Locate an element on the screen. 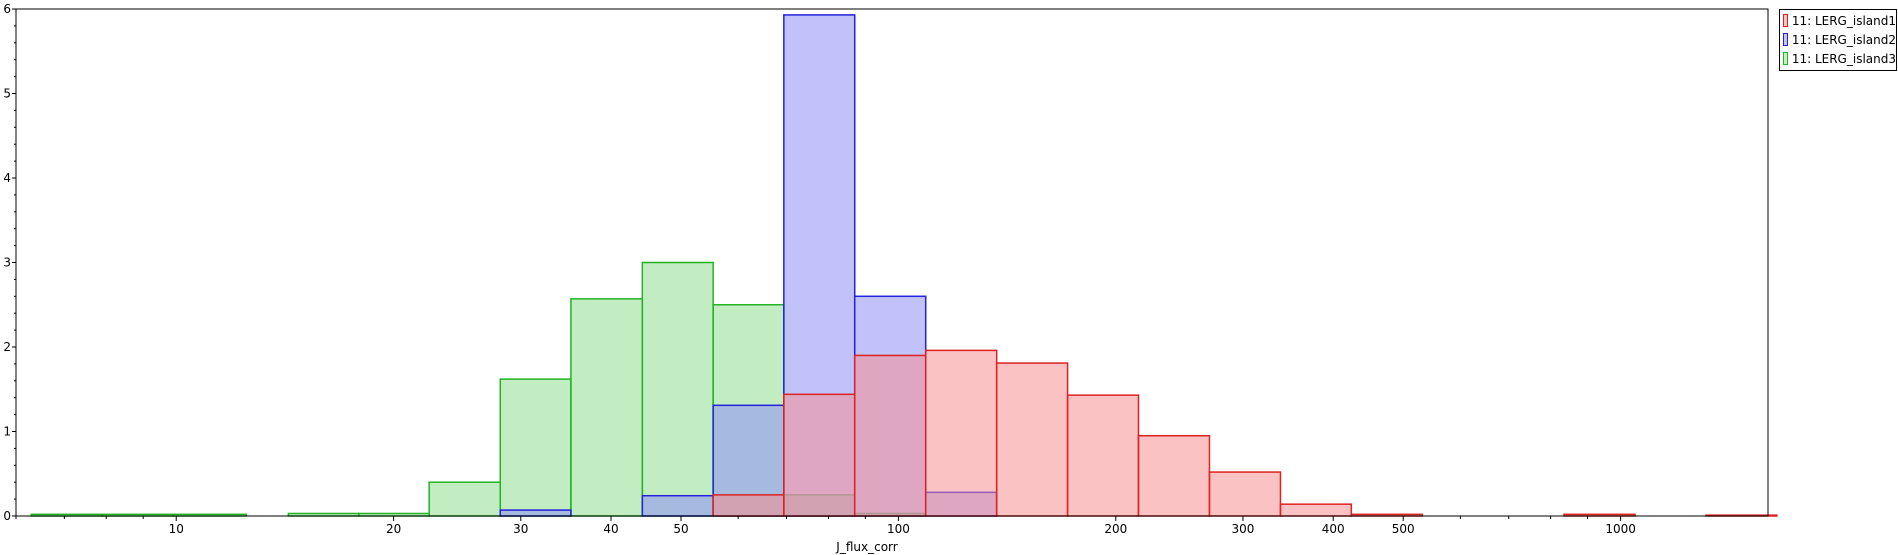 This screenshot has width=1898, height=555. bar-series0-bin5 is located at coordinates (465, 499).